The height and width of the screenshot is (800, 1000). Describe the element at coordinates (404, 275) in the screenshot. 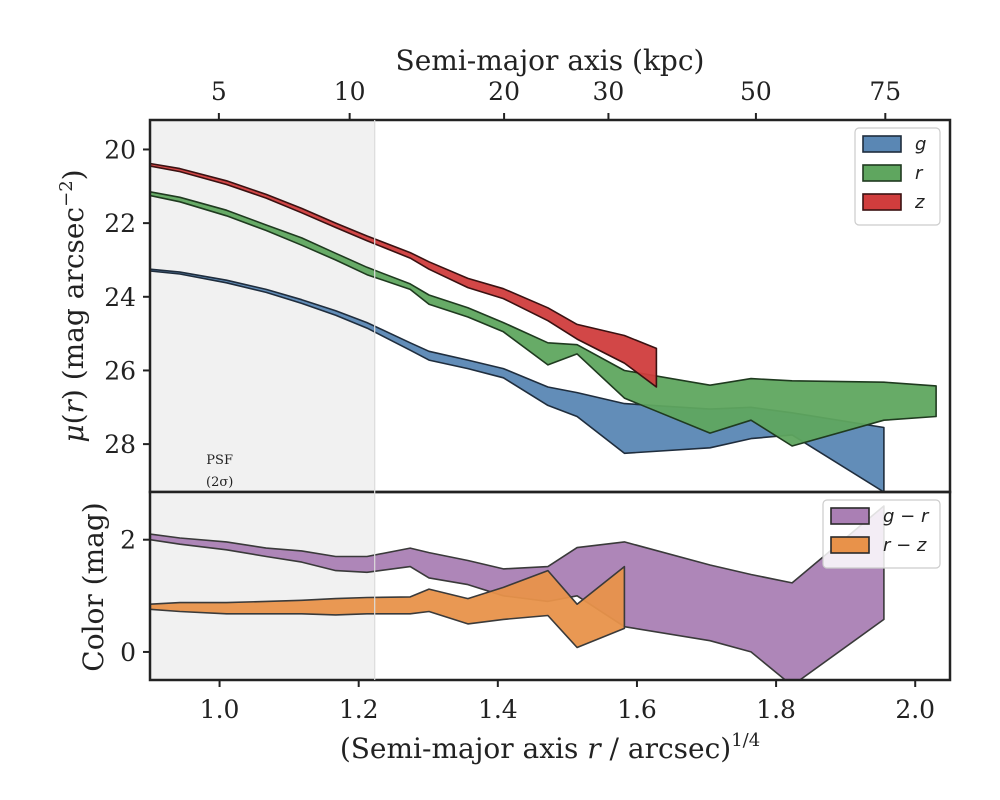

I see `series-z-band` at that location.